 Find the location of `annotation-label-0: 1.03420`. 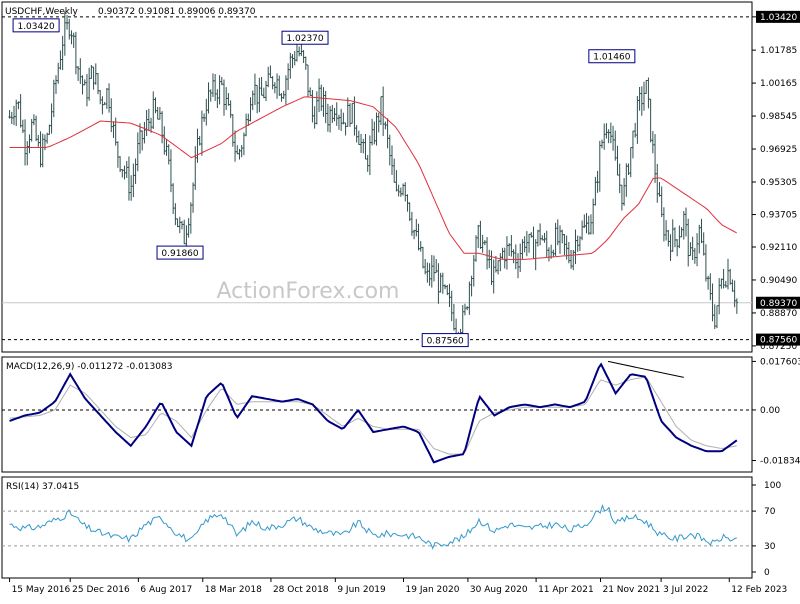

annotation-label-0: 1.03420 is located at coordinates (35, 27).